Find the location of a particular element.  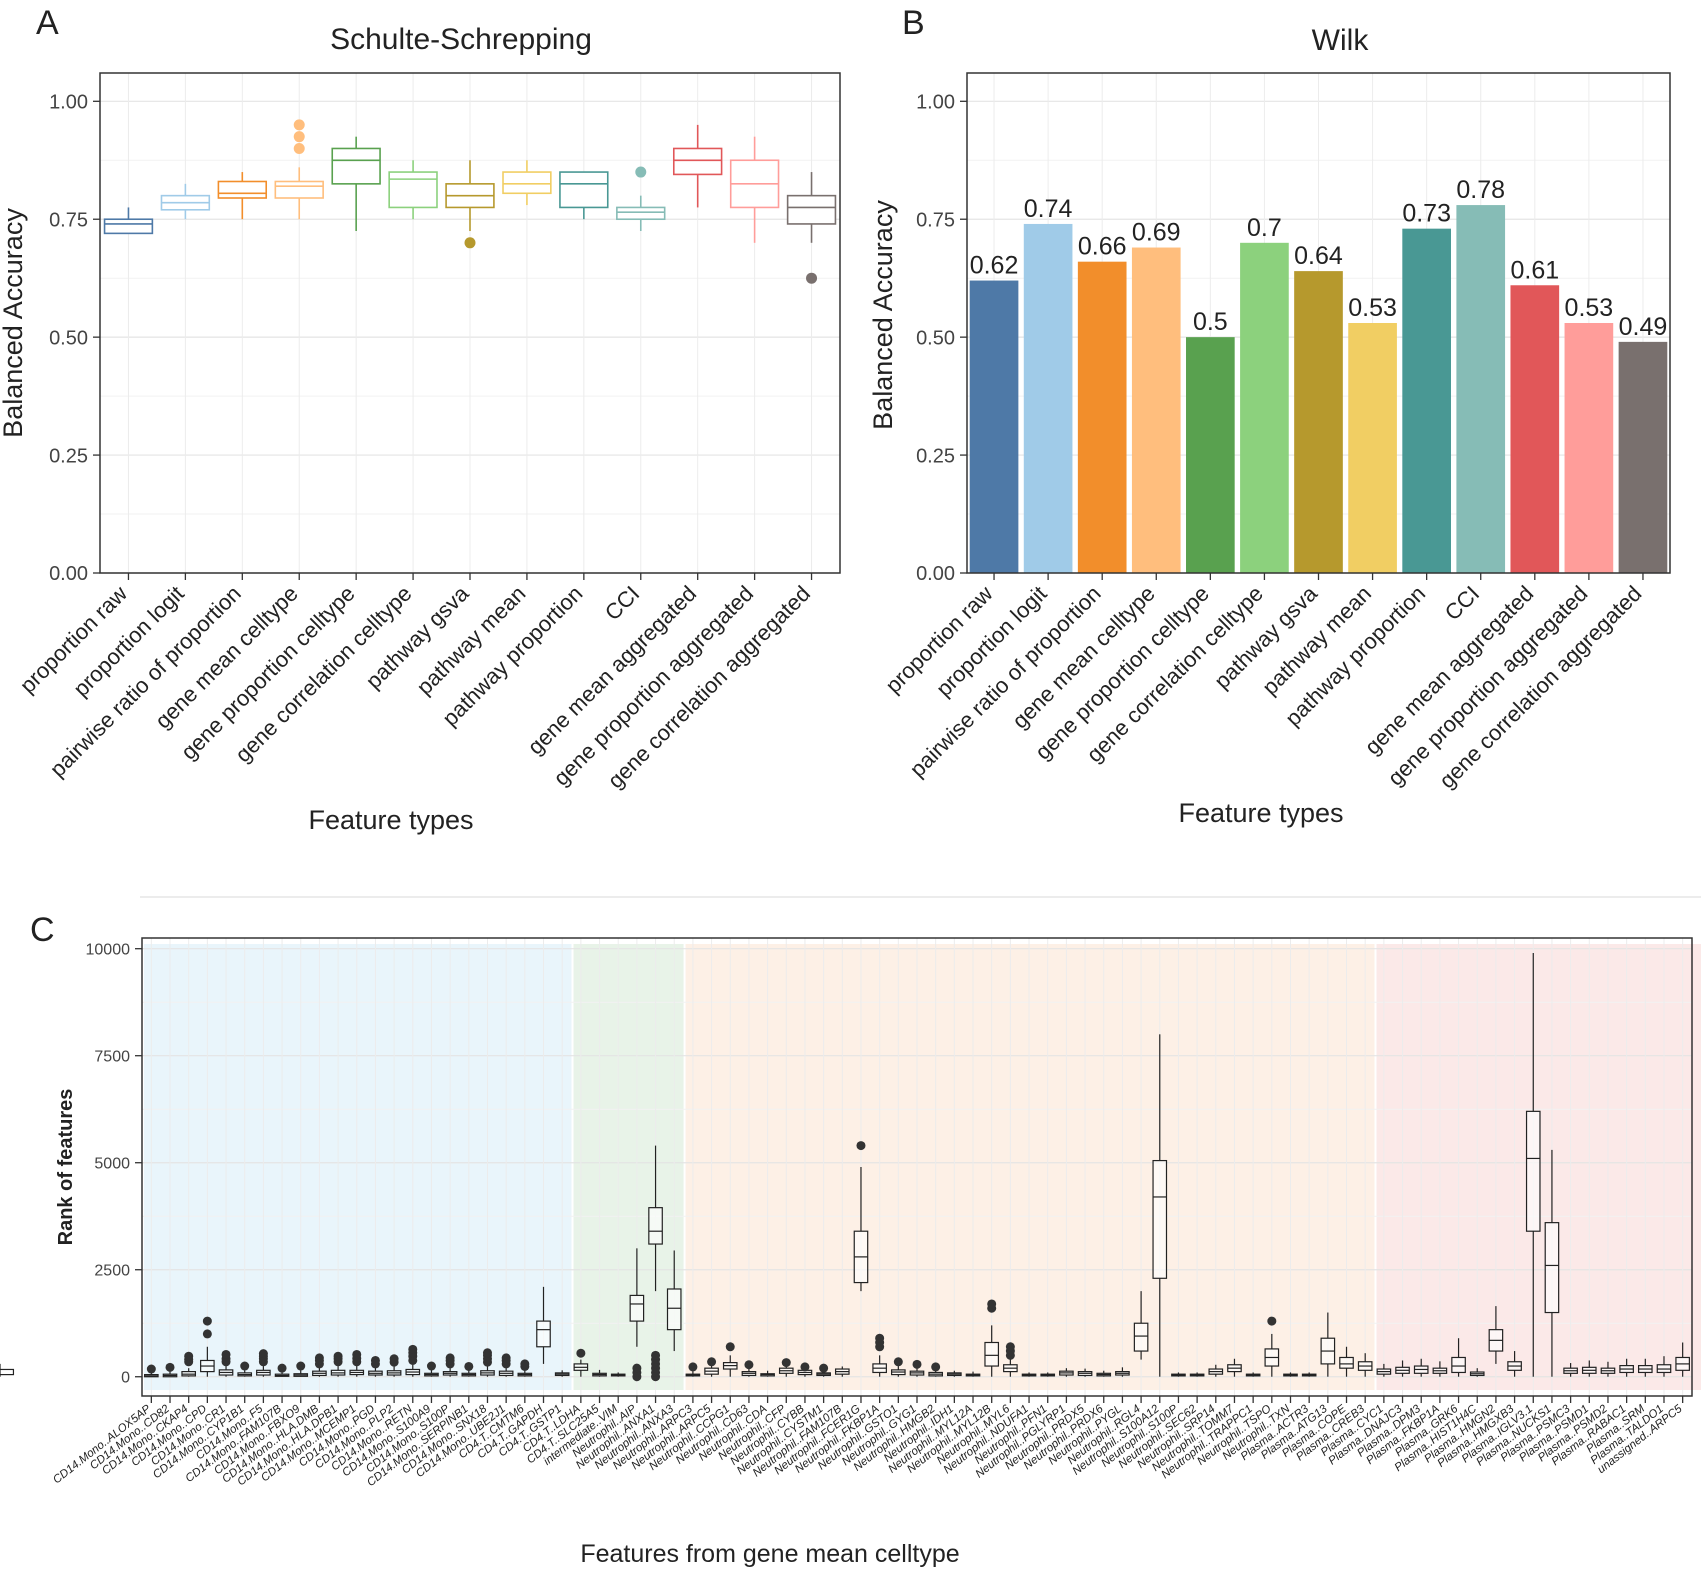

y-tick-label: 1.00 is located at coordinates (68, 103).